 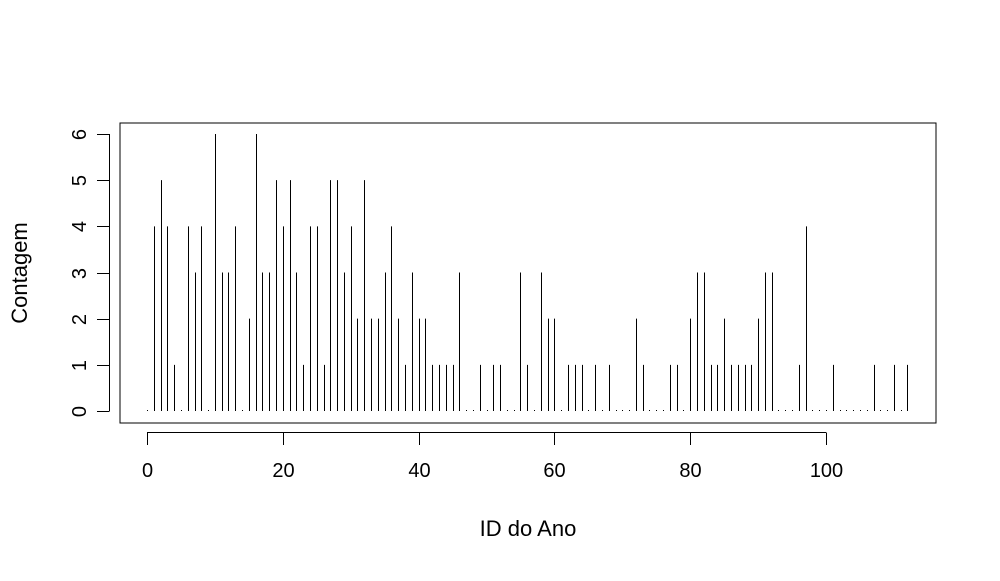 What do you see at coordinates (80, 273) in the screenshot?
I see `y-tick-label: 3` at bounding box center [80, 273].